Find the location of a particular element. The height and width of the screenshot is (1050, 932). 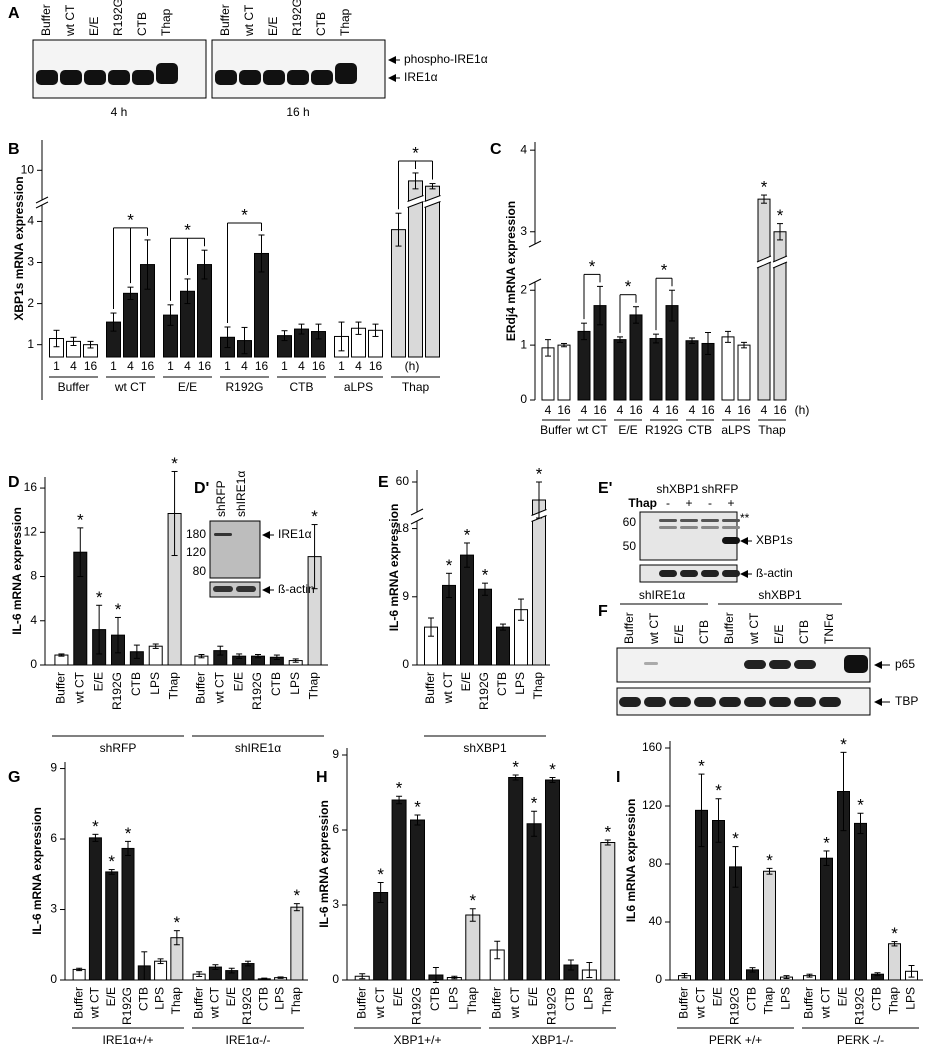

group-label: E/E is located at coordinates (627, 430).